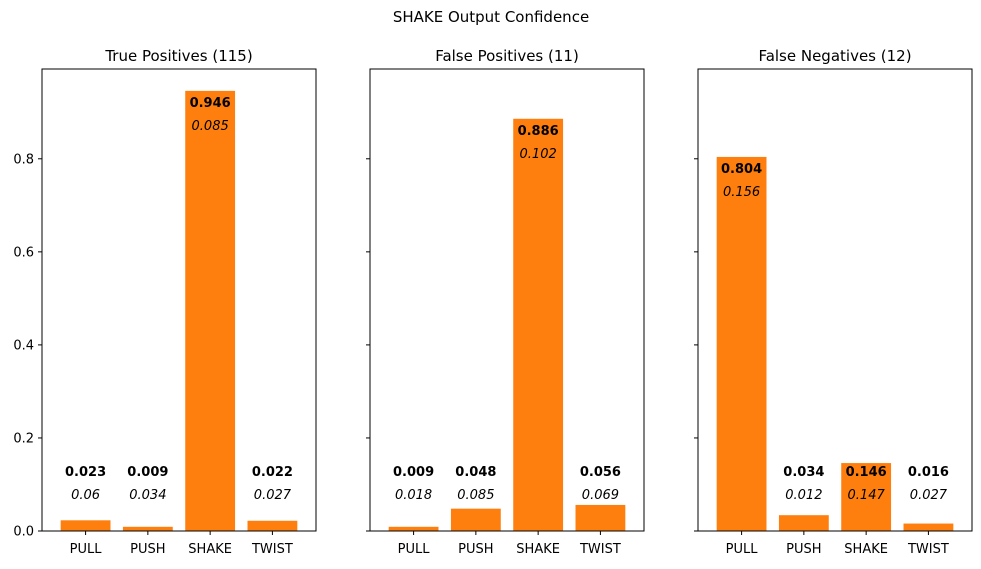 This screenshot has width=981, height=569. I want to click on bar-value-label: 0.886, so click(538, 131).